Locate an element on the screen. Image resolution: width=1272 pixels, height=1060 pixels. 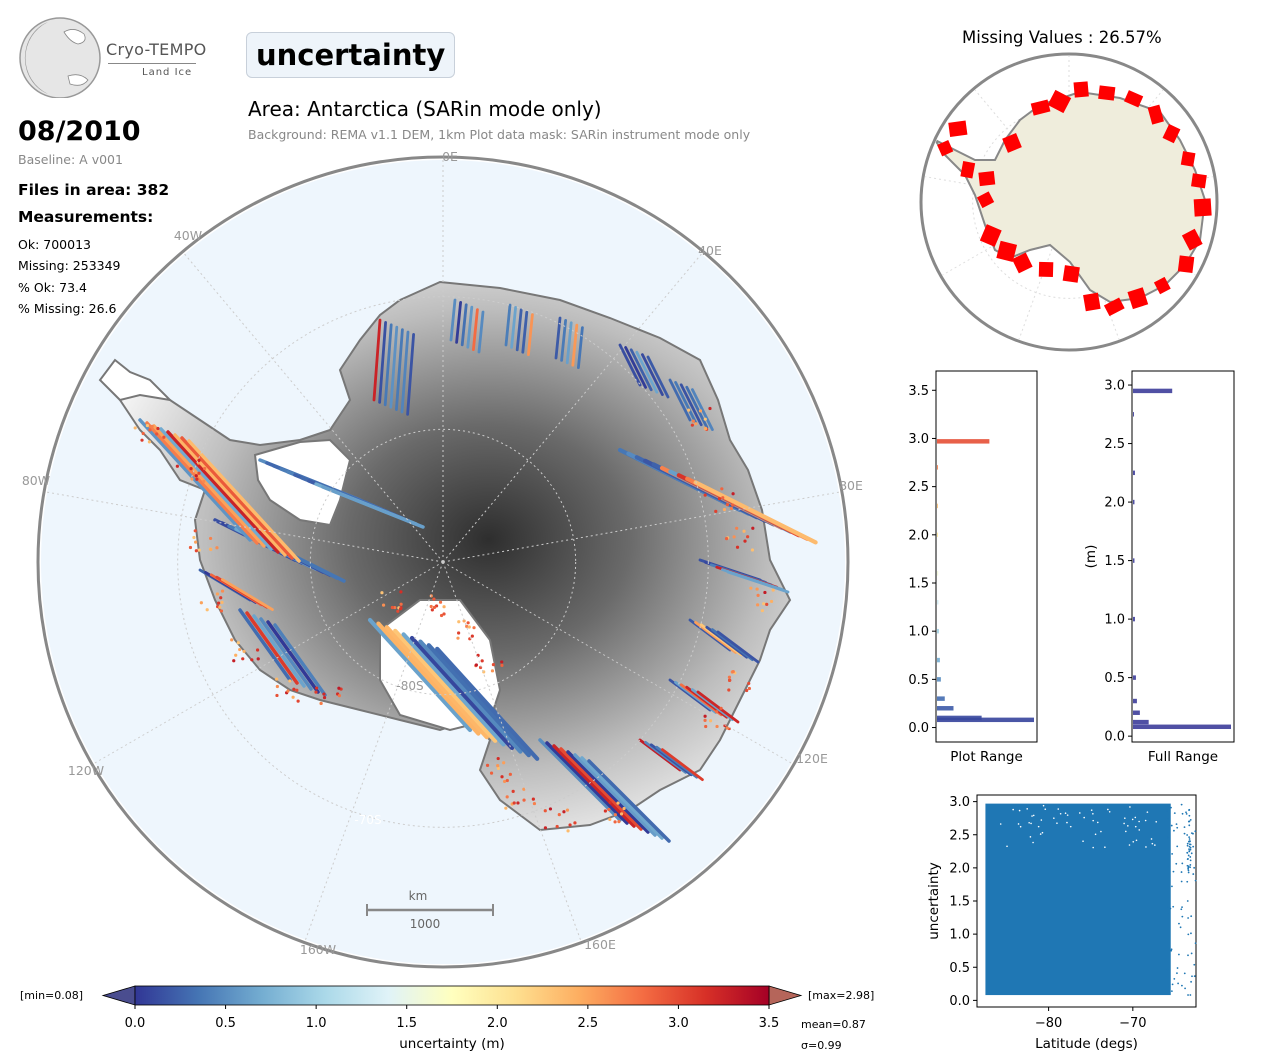
ytick-label: 0.5 is located at coordinates (959, 968).